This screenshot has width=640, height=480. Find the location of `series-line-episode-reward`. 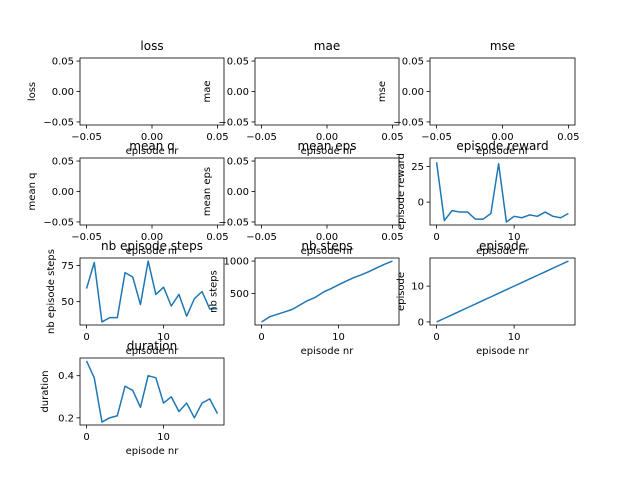

series-line-episode-reward is located at coordinates (502, 192).